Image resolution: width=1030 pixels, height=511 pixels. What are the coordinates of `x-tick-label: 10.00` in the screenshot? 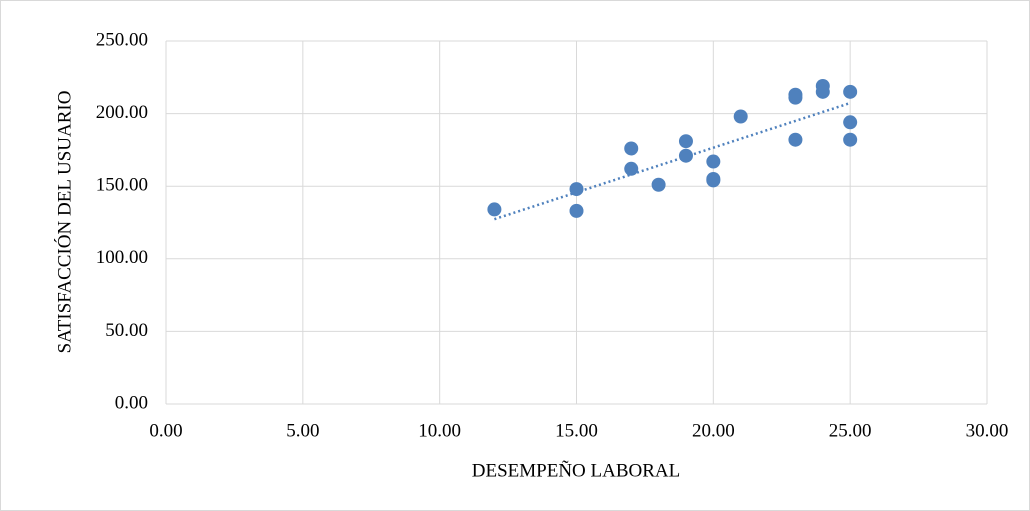 It's located at (439, 430).